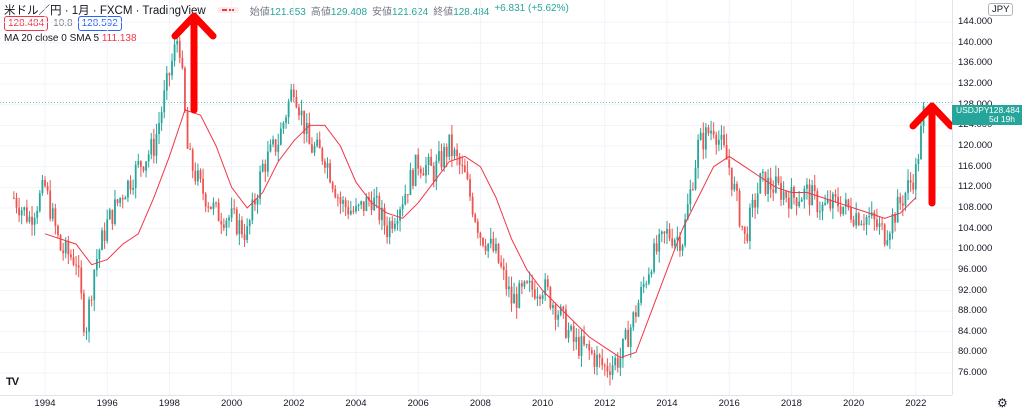  I want to click on indicator-label: MA 20 close 0 SMA 5, so click(52, 38).